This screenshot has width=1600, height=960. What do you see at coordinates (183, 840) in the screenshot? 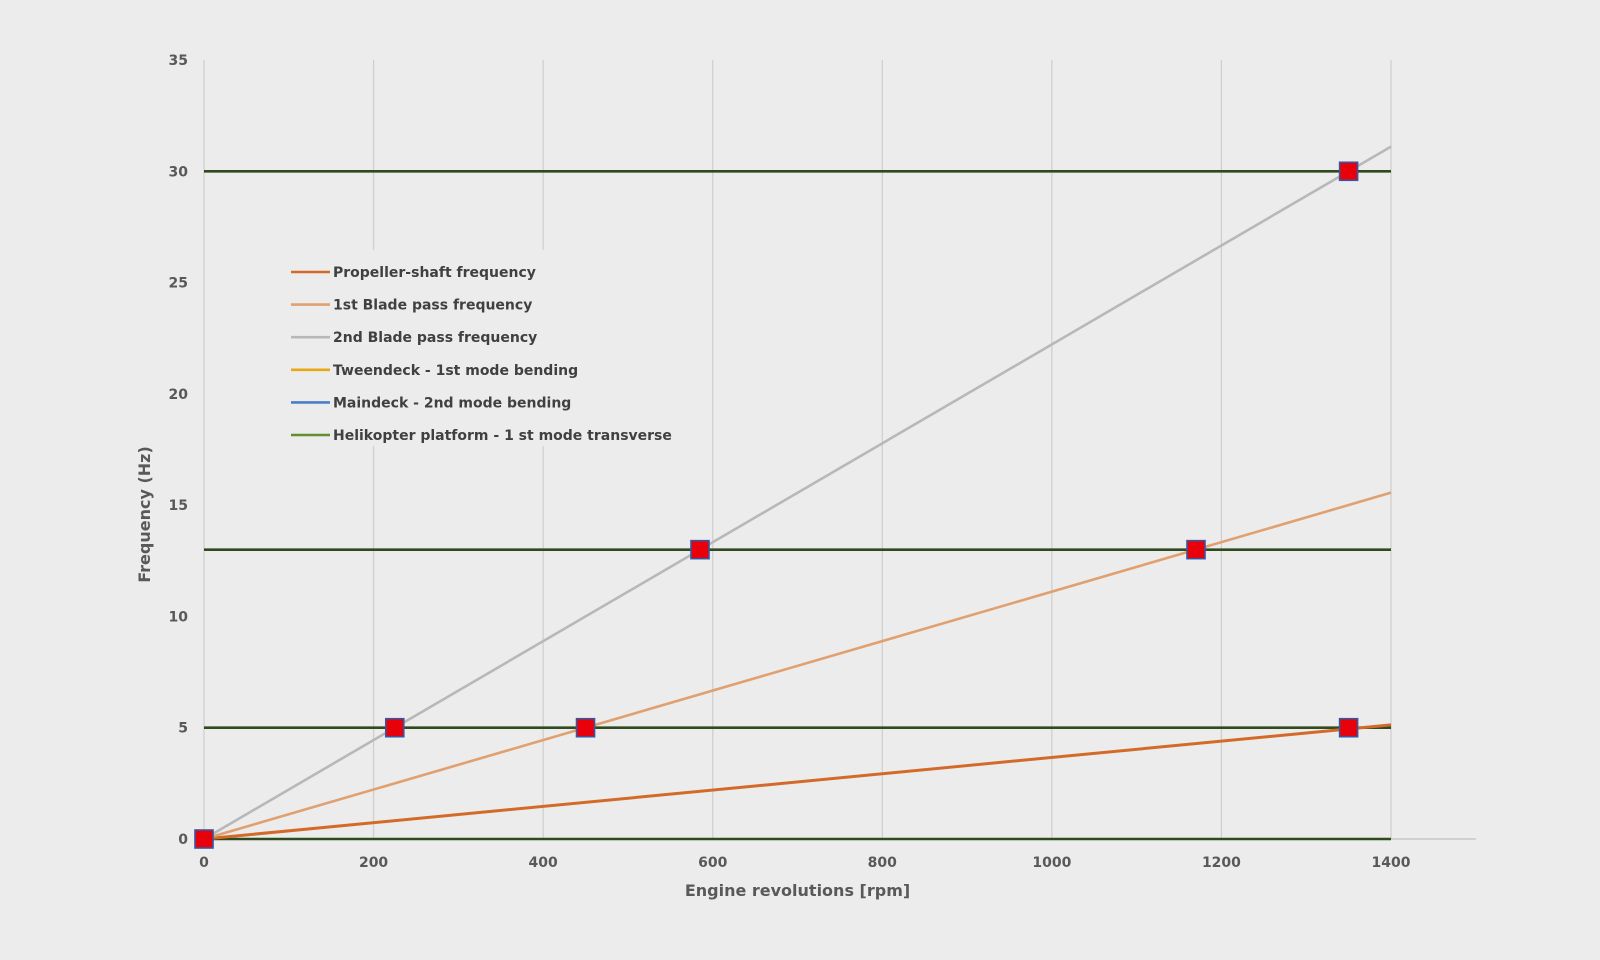
I see `y-tick-label: 0` at bounding box center [183, 840].